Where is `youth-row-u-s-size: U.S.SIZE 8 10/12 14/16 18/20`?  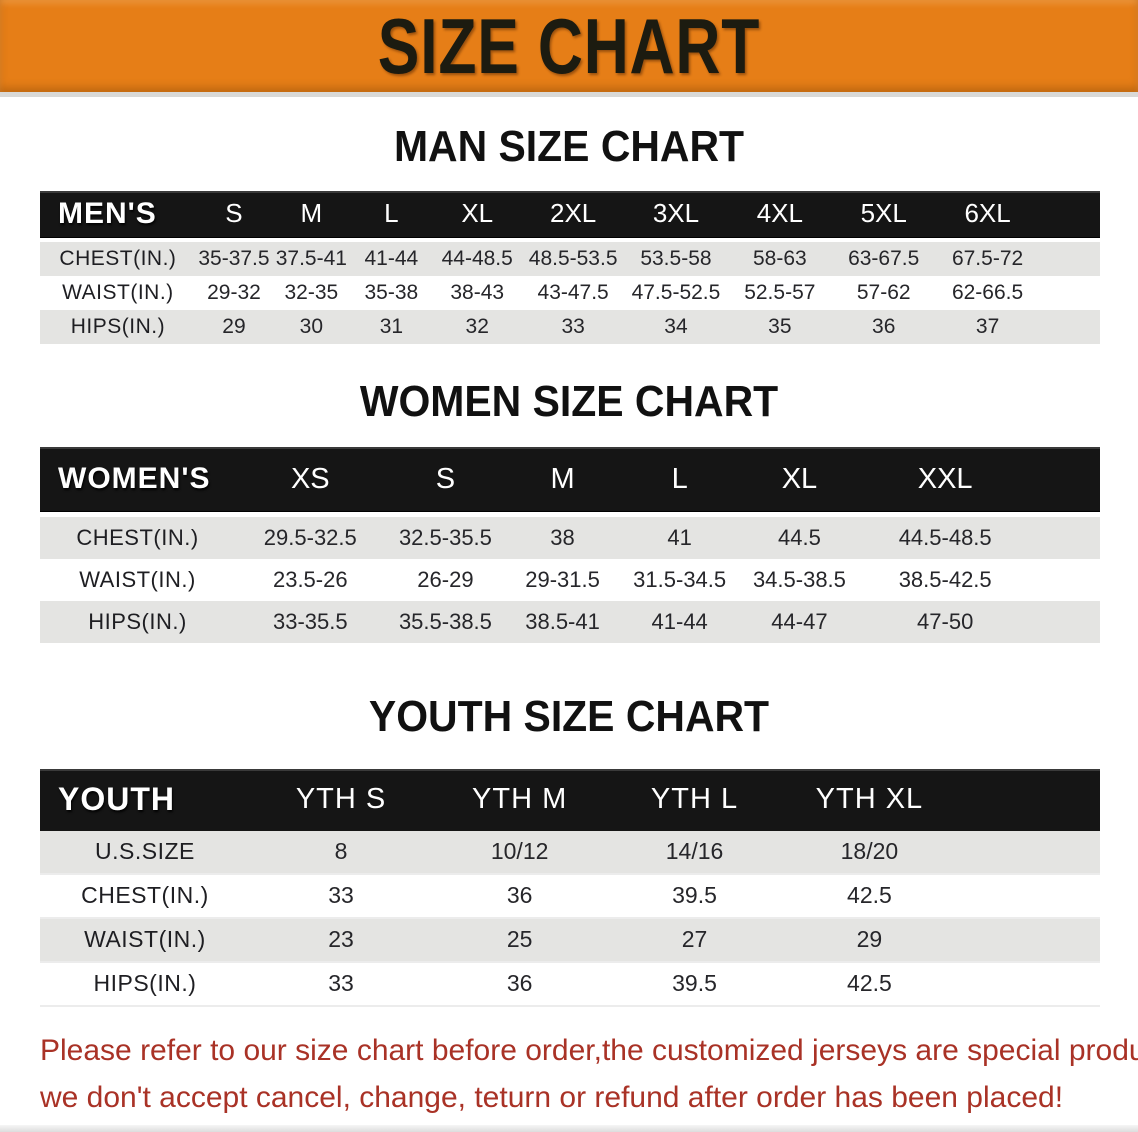 youth-row-u-s-size: U.S.SIZE 8 10/12 14/16 18/20 is located at coordinates (570, 852).